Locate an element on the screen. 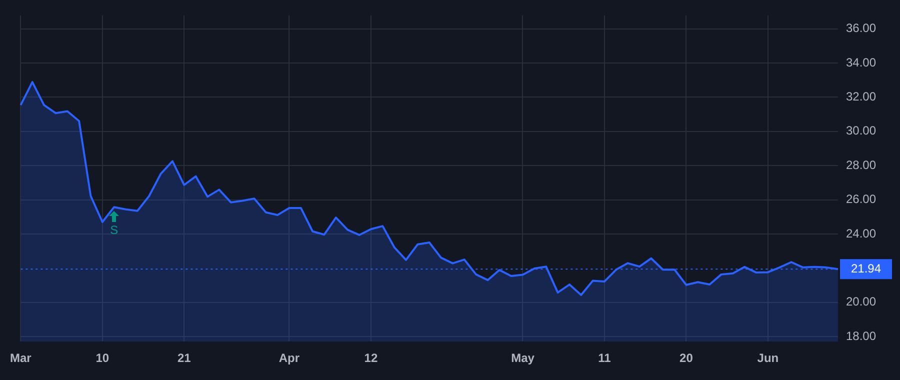 The width and height of the screenshot is (900, 380). x-tick-label: May is located at coordinates (523, 358).